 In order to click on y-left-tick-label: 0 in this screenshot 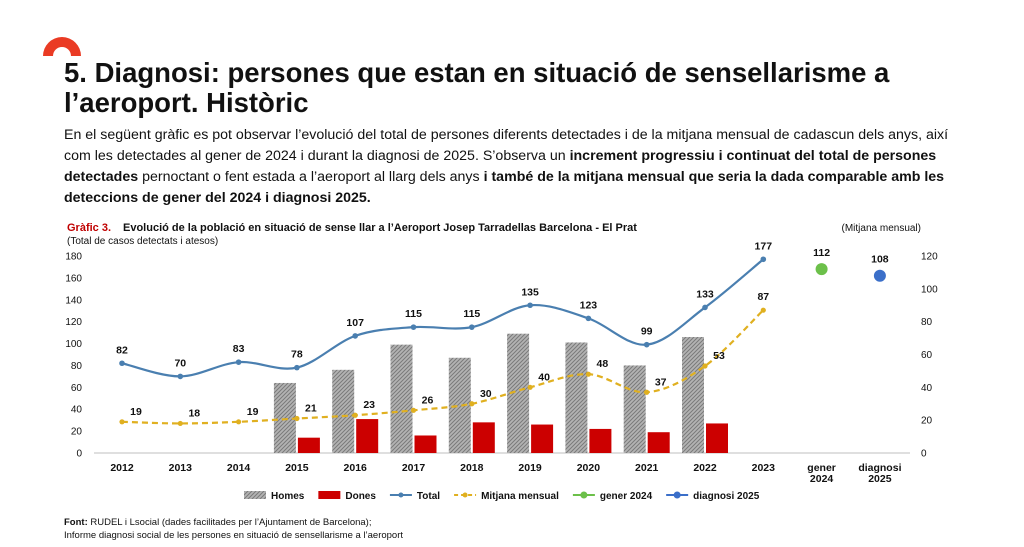, I will do `click(79, 454)`.